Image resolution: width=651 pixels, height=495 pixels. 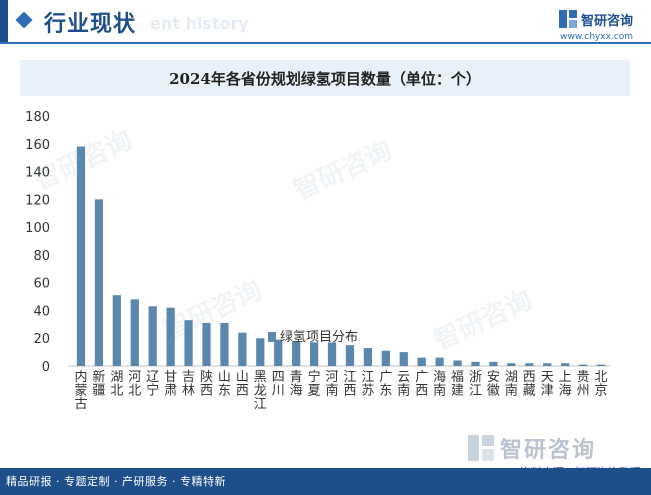 I want to click on y-tick-label: 120, so click(x=37, y=200).